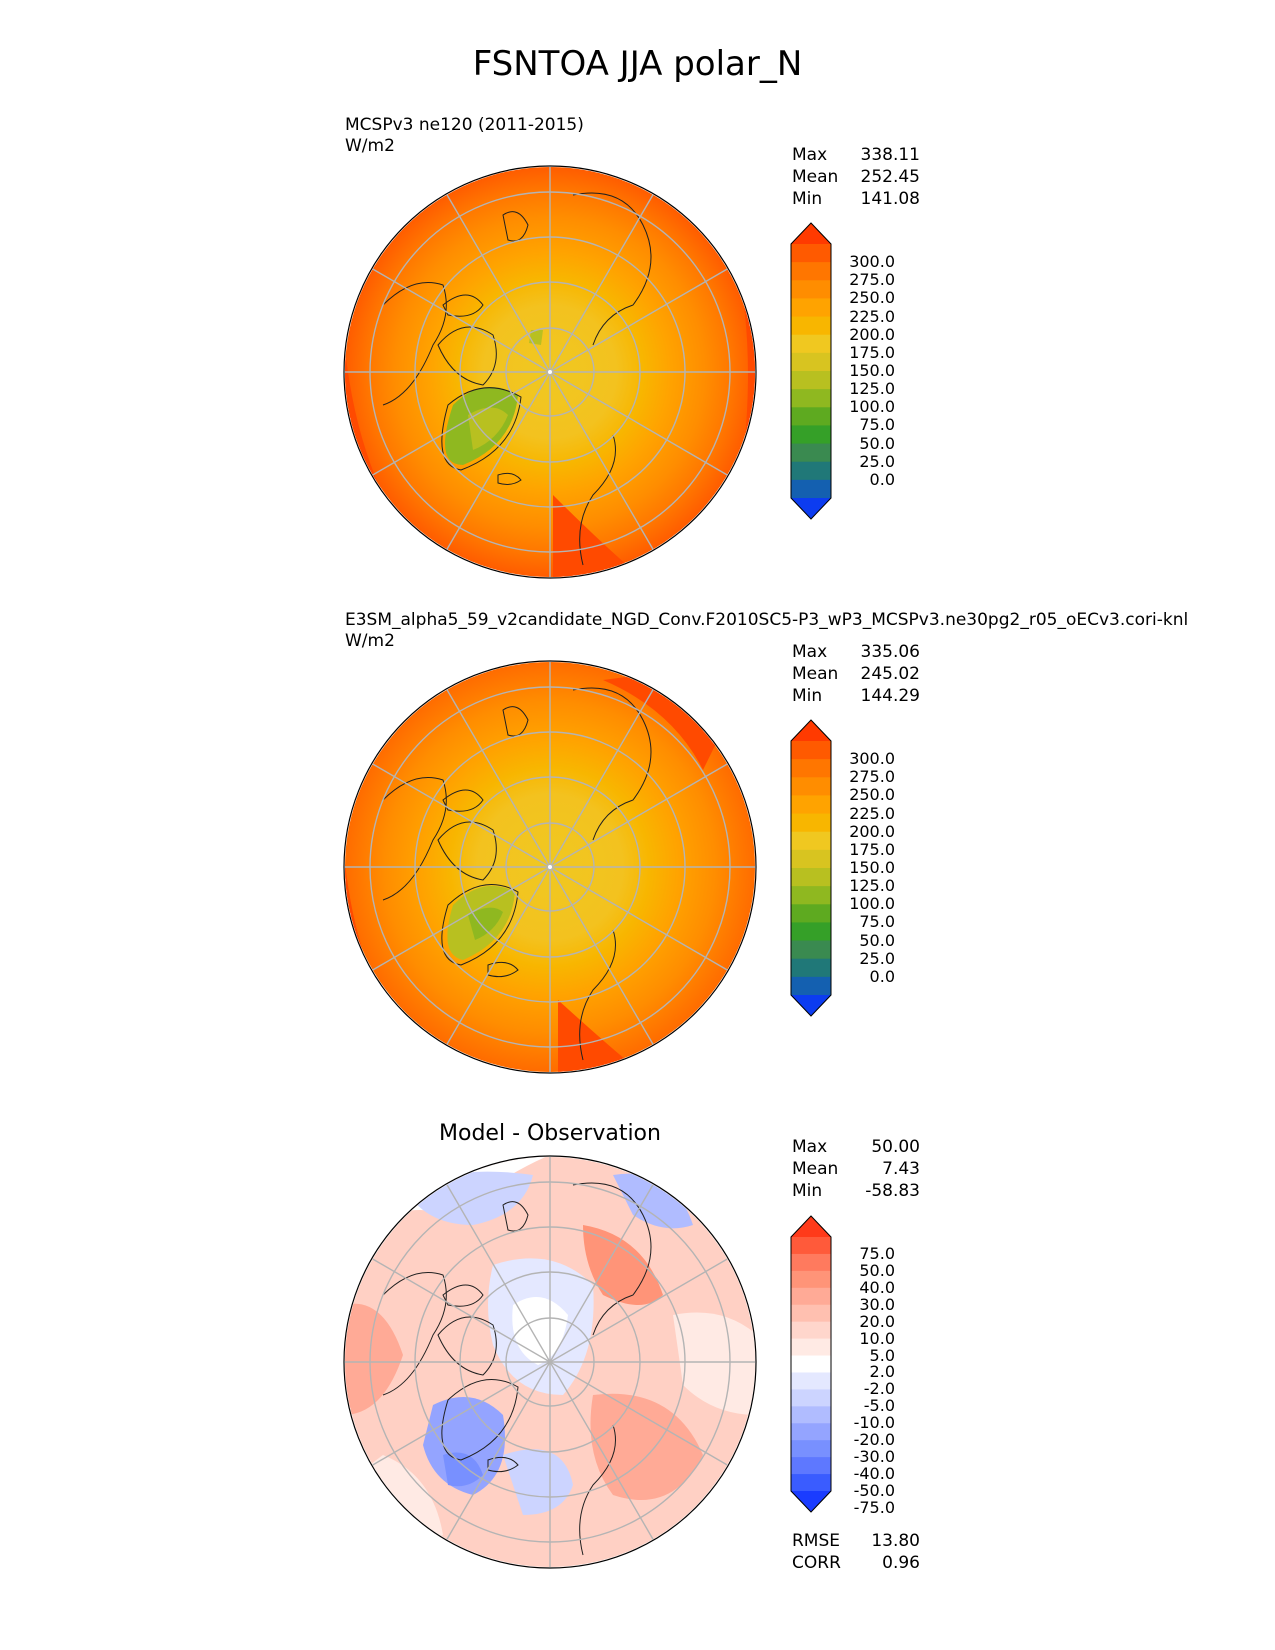  I want to click on panel-1-name: MCSPv3 ne120 (2011-2015), so click(464, 125).